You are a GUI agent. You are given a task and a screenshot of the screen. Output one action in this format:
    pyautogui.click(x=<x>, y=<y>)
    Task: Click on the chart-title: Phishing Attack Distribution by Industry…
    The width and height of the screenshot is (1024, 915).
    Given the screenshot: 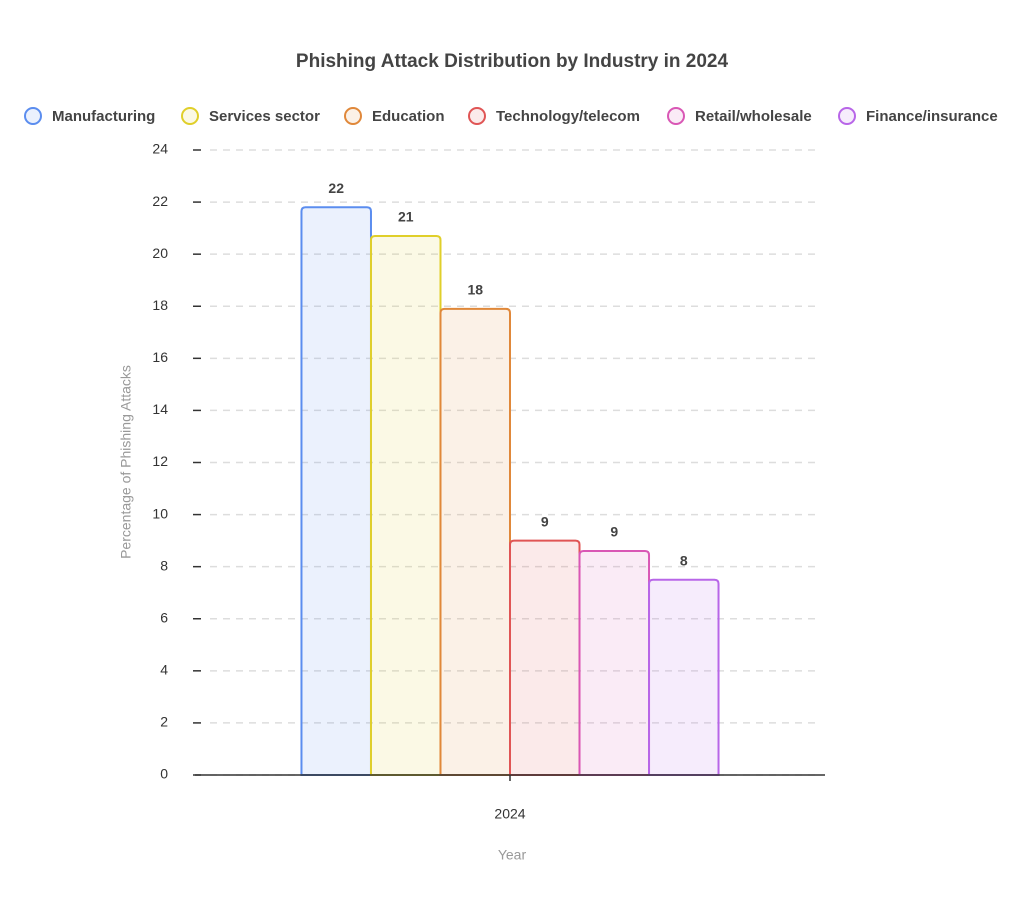 What is the action you would take?
    pyautogui.click(x=512, y=61)
    